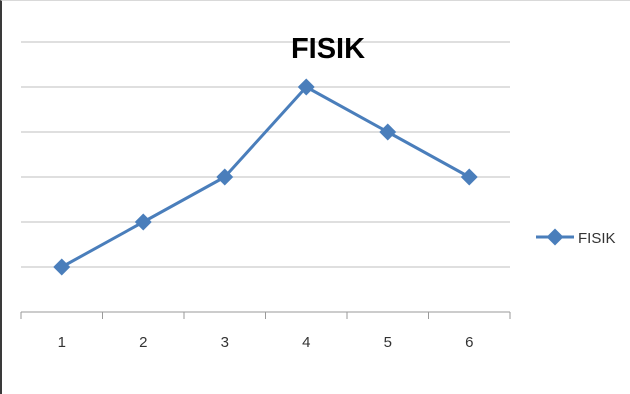 This screenshot has height=394, width=630. I want to click on x-tick-label: 2, so click(143, 342).